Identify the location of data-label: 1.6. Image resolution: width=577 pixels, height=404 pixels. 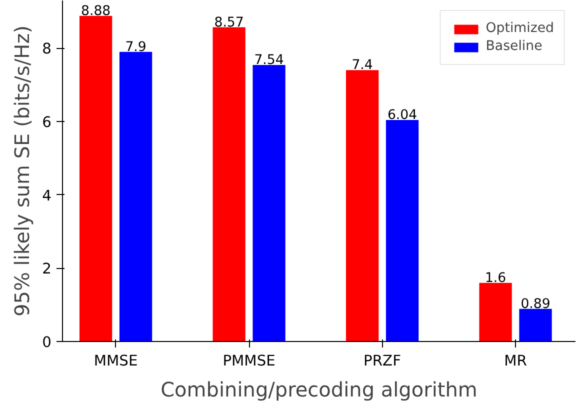
(495, 278).